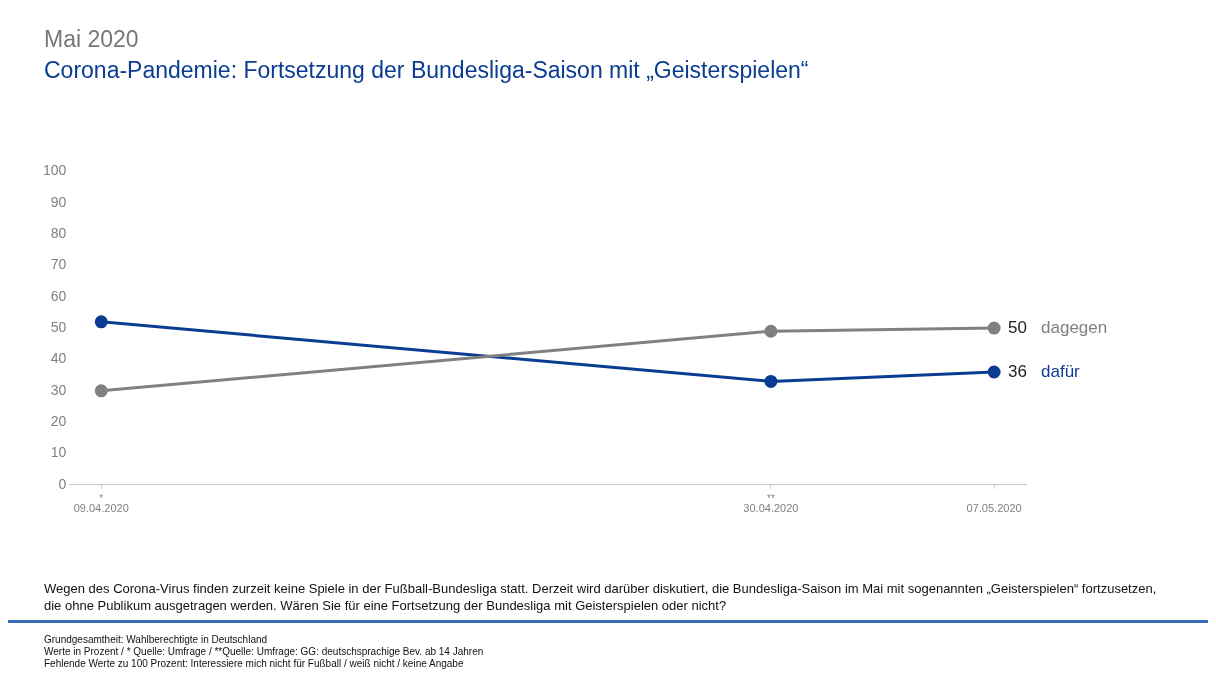 The image size is (1216, 686). Describe the element at coordinates (1074, 327) in the screenshot. I see `text: dagegen` at that location.